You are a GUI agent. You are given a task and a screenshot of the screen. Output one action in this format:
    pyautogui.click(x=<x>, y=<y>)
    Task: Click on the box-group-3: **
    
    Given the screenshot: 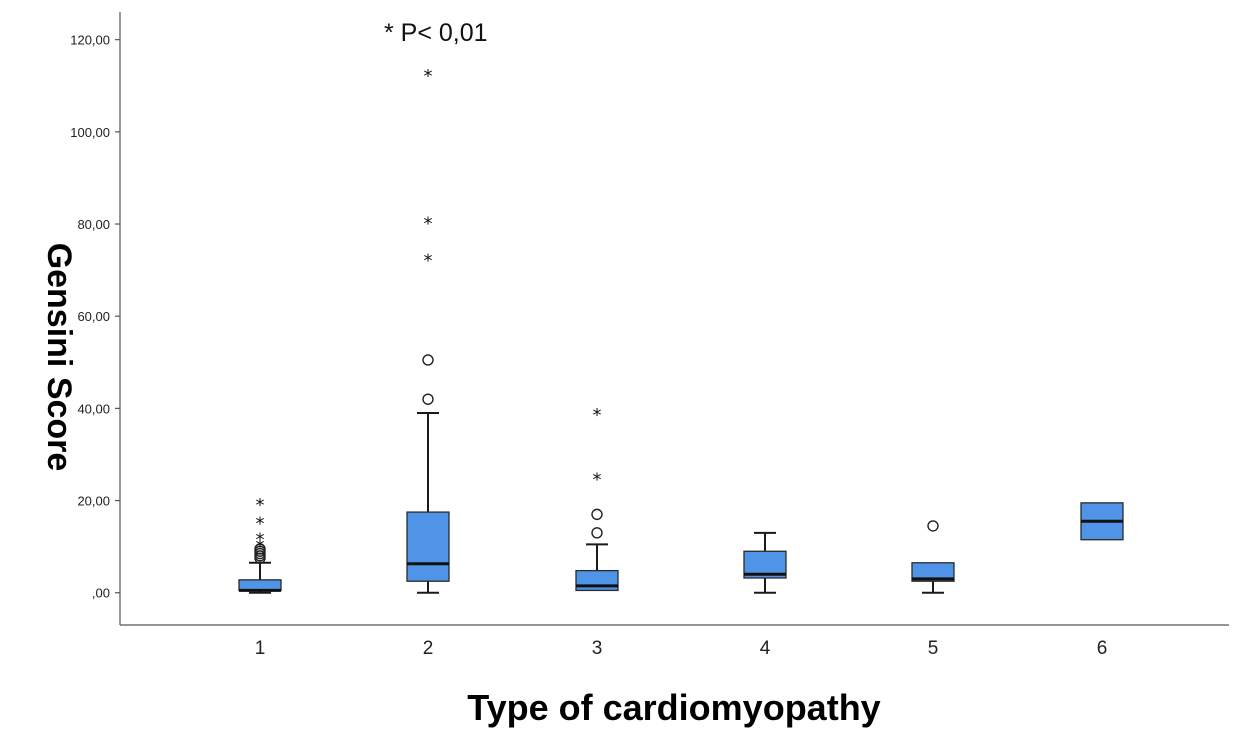 What is the action you would take?
    pyautogui.click(x=597, y=498)
    